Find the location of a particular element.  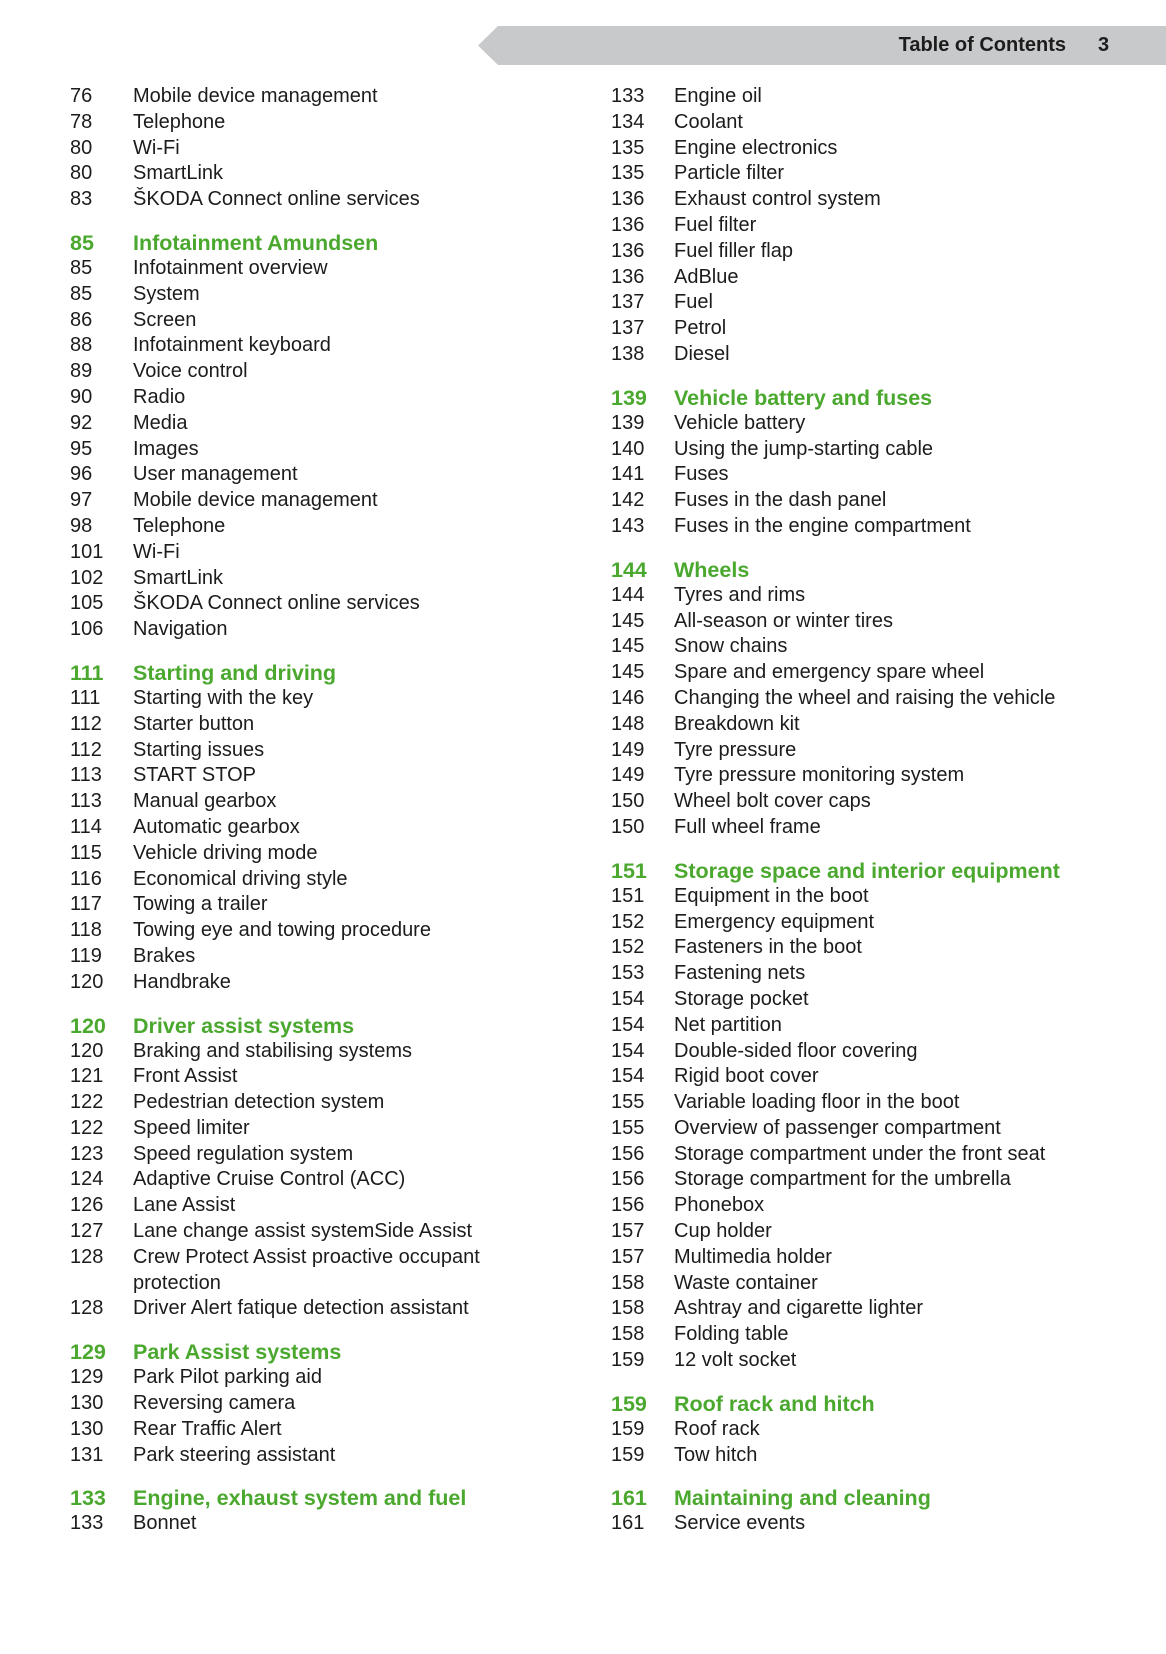

toc-entry: 88 Infotainment keyboard is located at coordinates (296, 346).